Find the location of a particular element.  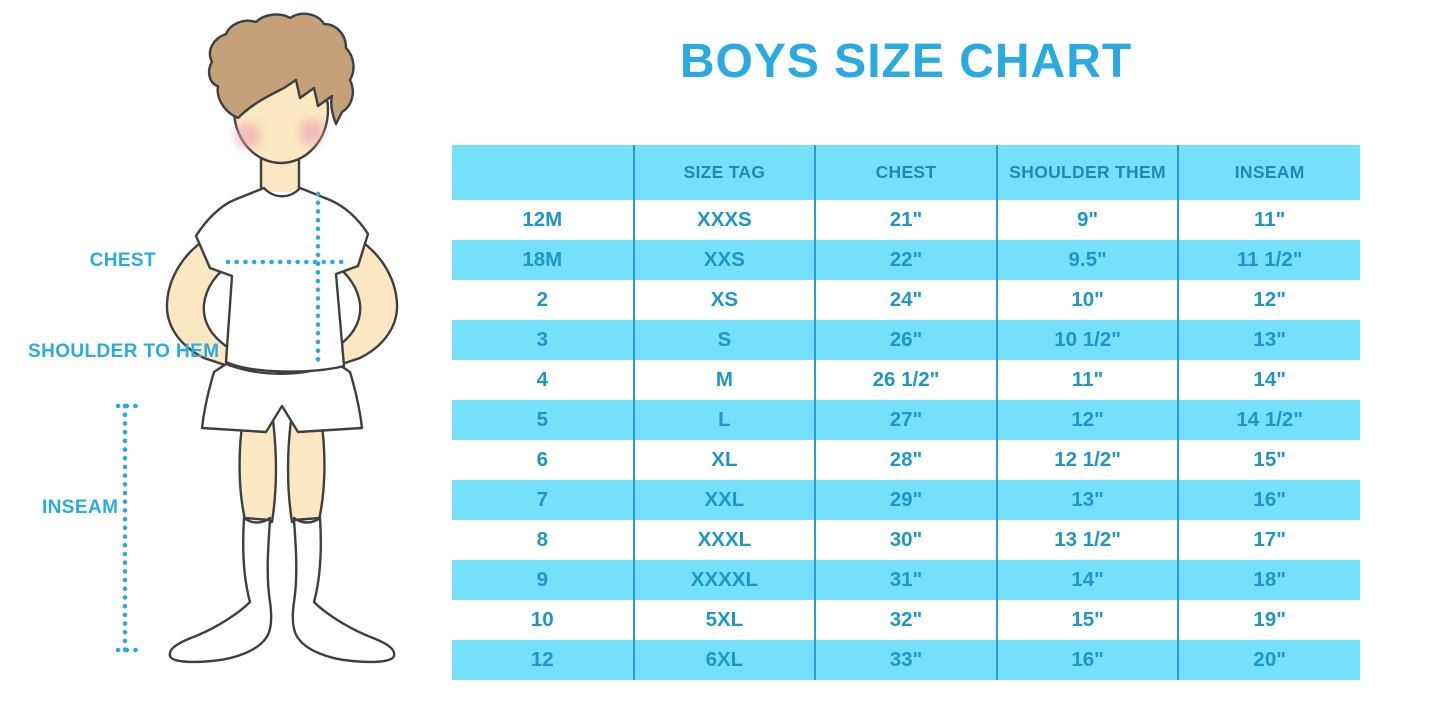

table-cell: 9.5" is located at coordinates (1087, 260).